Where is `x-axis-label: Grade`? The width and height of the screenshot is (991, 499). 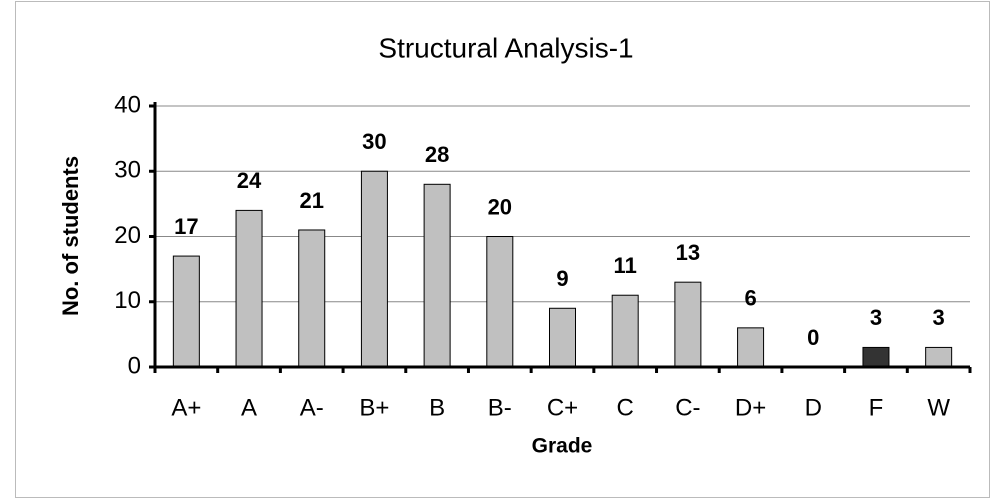
x-axis-label: Grade is located at coordinates (562, 446).